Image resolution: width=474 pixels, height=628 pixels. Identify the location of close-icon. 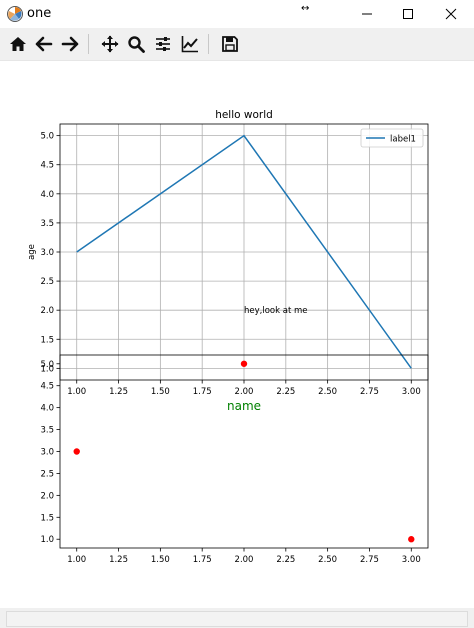
(451, 14).